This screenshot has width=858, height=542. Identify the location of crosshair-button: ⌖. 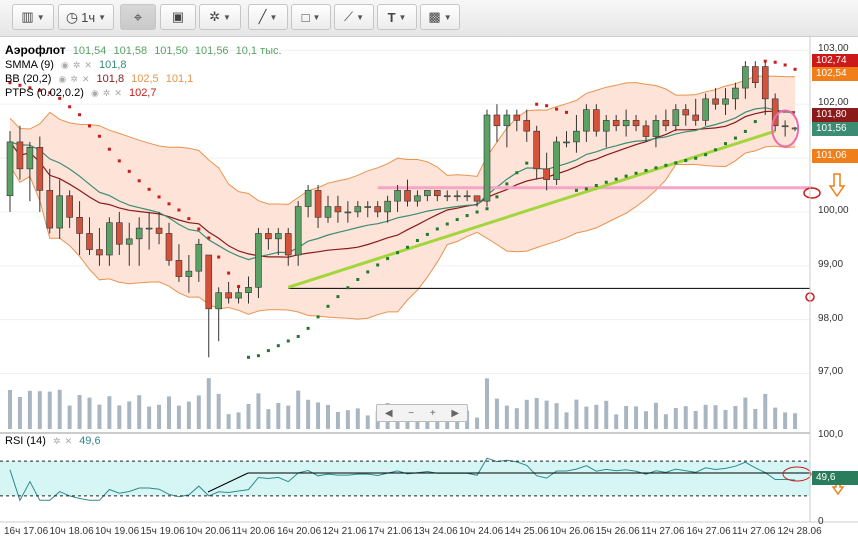
(138, 17).